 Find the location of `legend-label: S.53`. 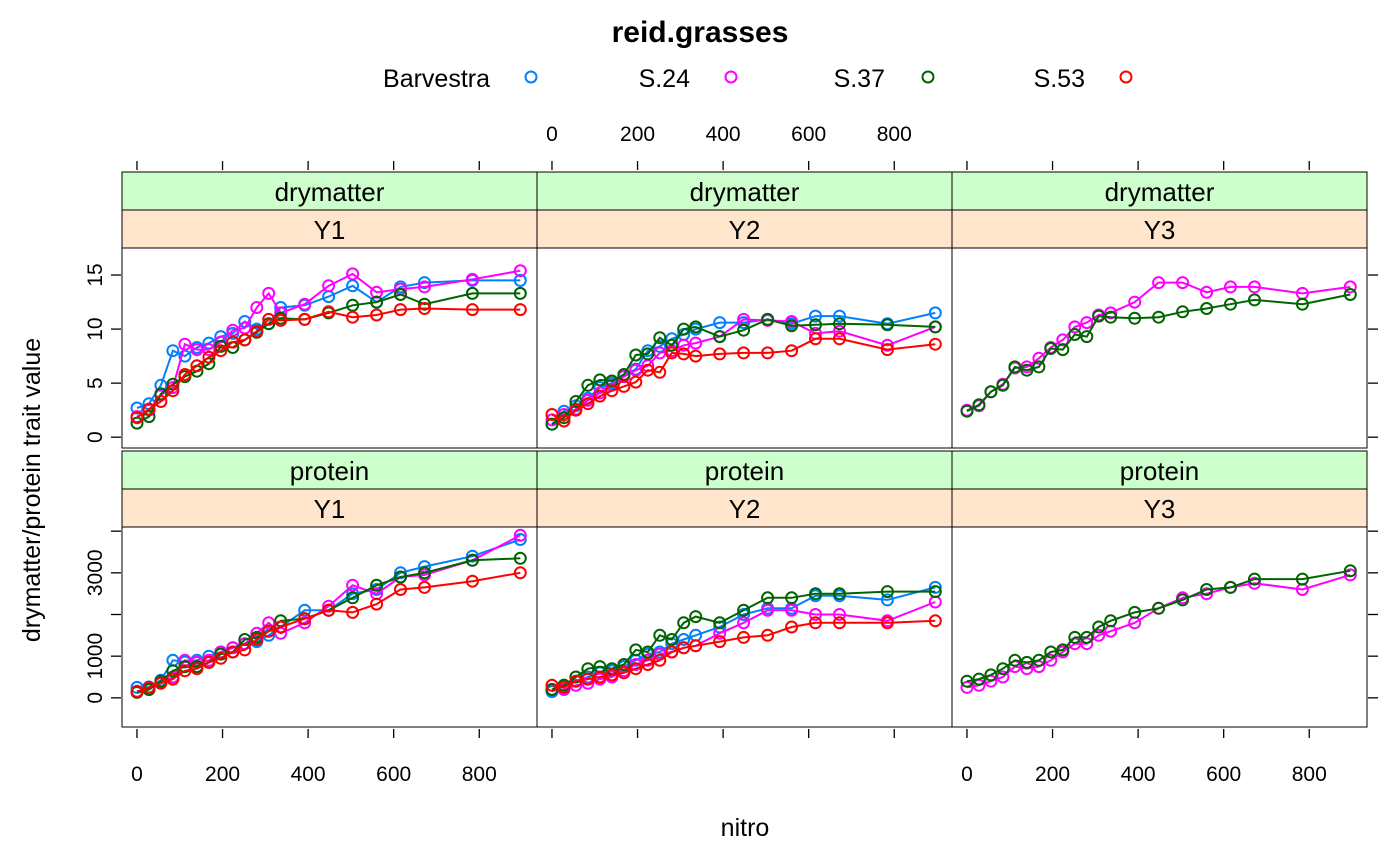

legend-label: S.53 is located at coordinates (1059, 79).